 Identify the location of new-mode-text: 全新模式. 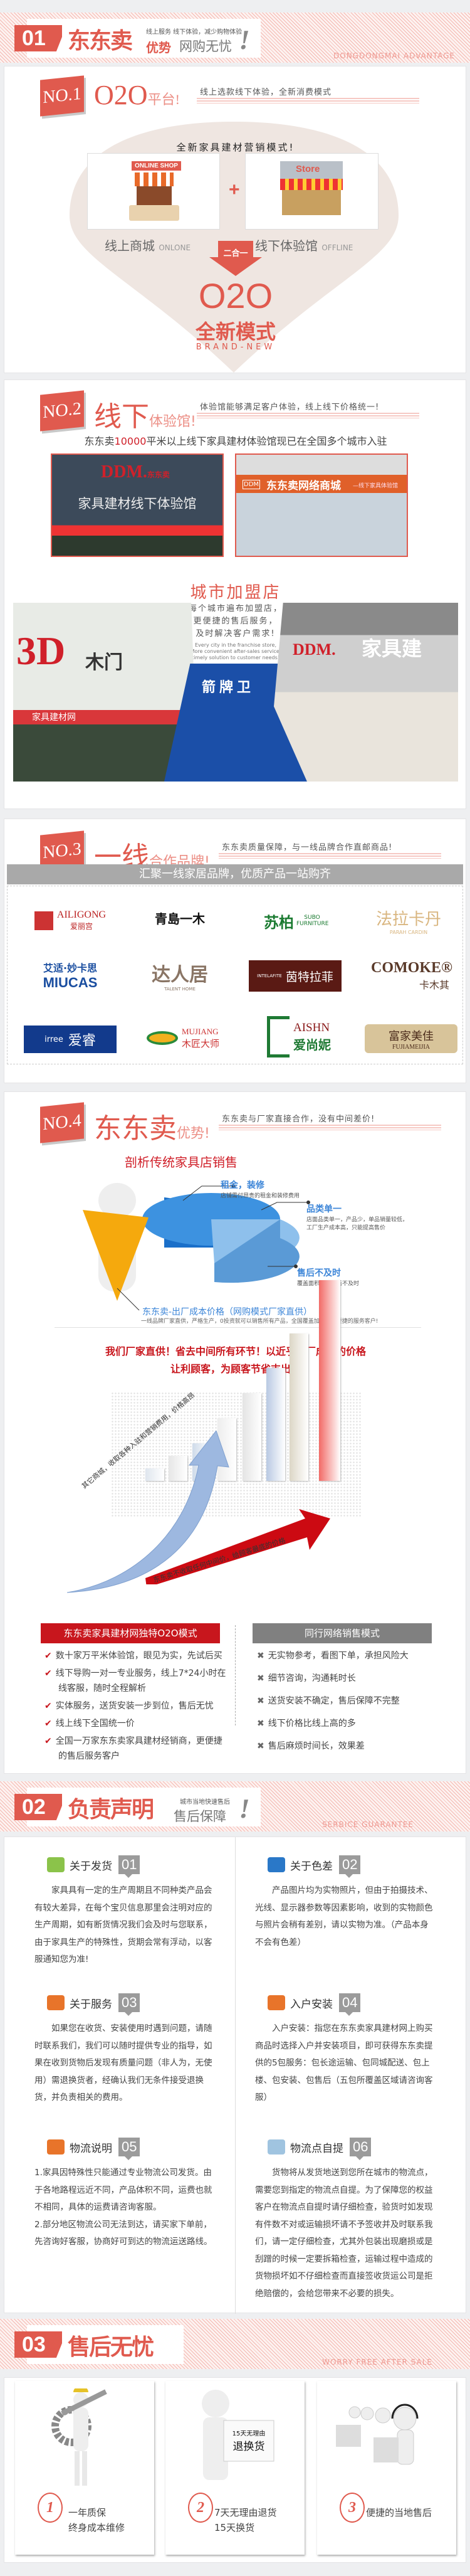
(235, 332).